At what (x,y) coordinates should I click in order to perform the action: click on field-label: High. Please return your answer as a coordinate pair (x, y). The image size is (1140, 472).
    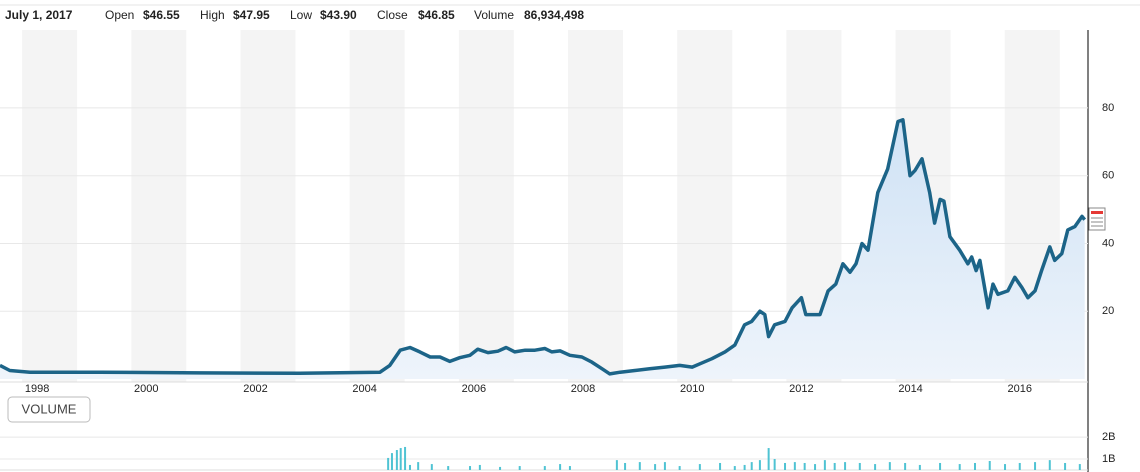
    Looking at the image, I should click on (212, 15).